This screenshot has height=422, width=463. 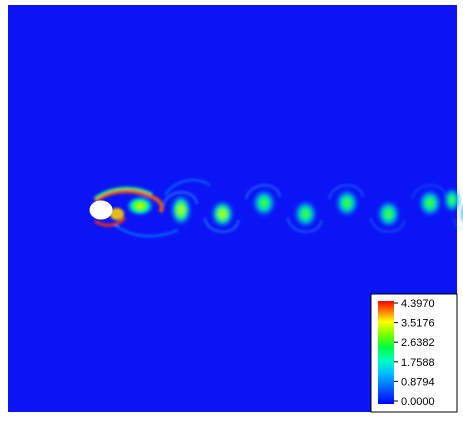 I want to click on near-wake-vortex, so click(x=140, y=206).